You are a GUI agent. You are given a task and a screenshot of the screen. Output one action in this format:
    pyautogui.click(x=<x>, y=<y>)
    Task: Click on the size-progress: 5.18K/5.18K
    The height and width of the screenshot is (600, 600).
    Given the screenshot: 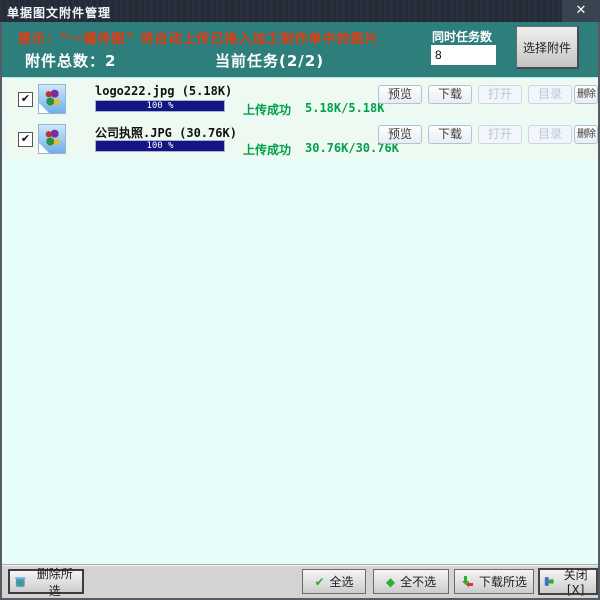 What is the action you would take?
    pyautogui.click(x=345, y=108)
    